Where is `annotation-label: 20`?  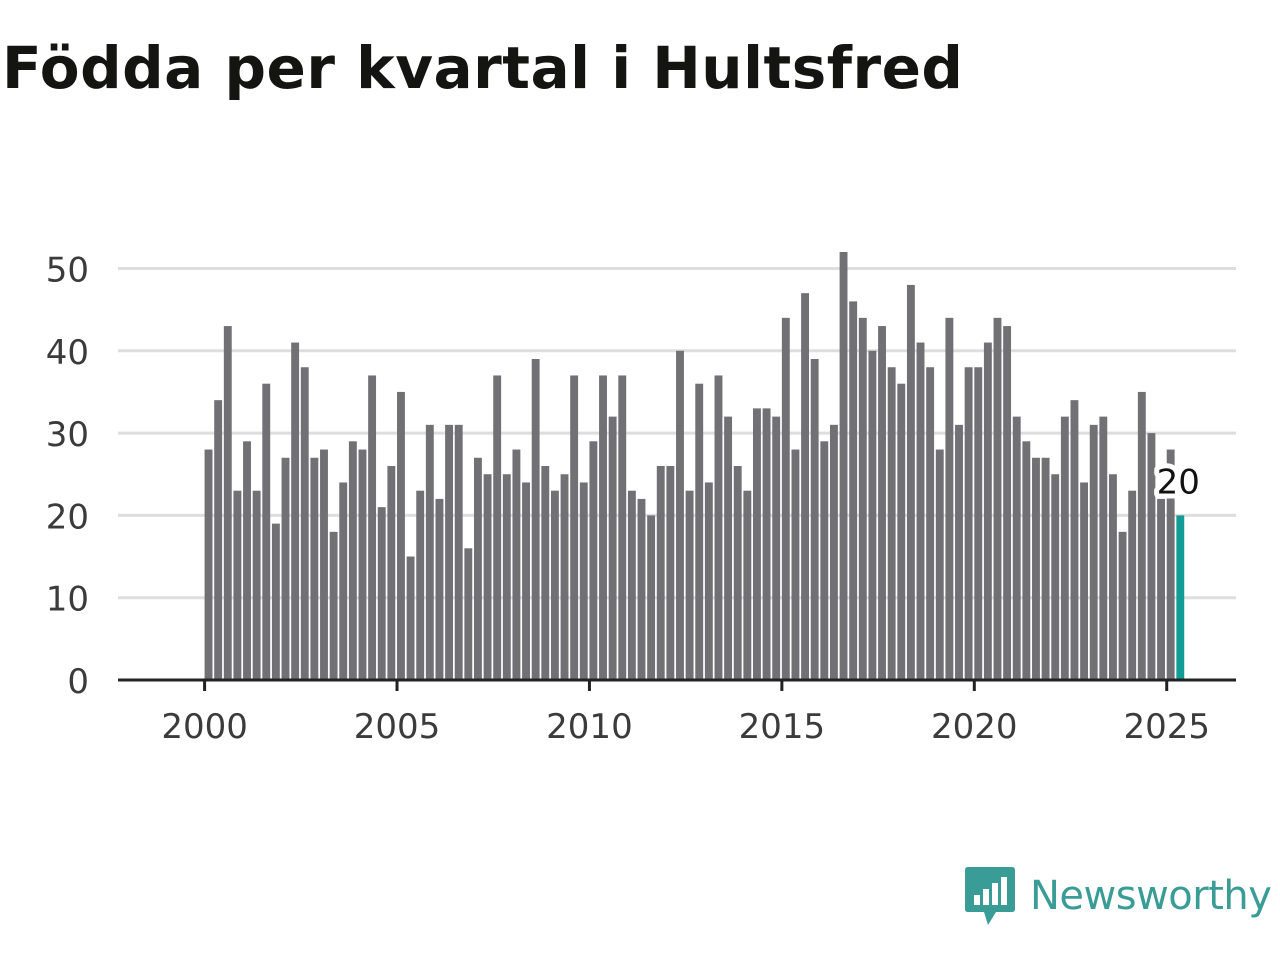 annotation-label: 20 is located at coordinates (1178, 482).